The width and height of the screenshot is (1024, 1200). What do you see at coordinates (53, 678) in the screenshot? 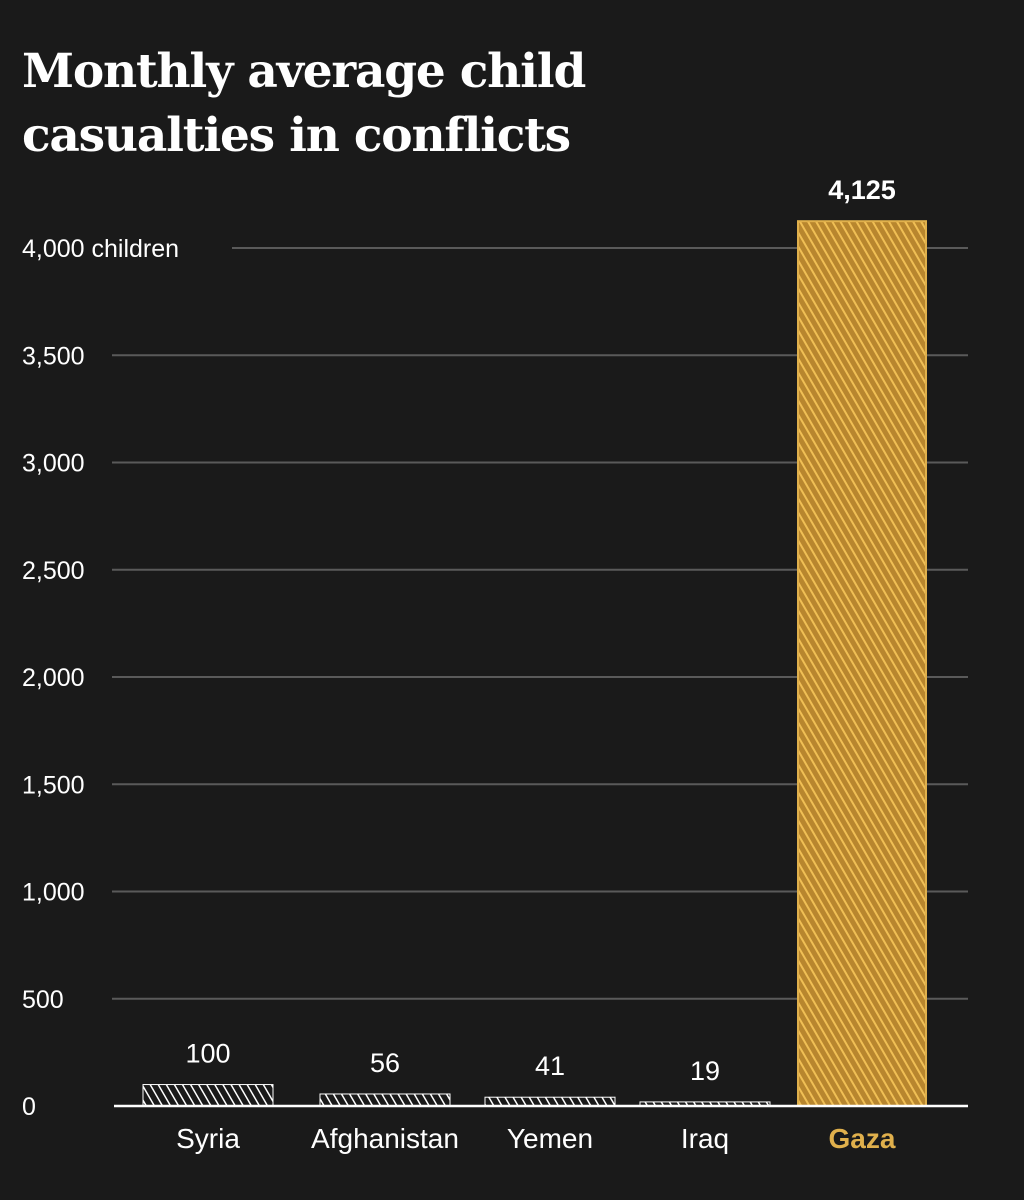
I see `y-tick-label: 2,000` at bounding box center [53, 678].